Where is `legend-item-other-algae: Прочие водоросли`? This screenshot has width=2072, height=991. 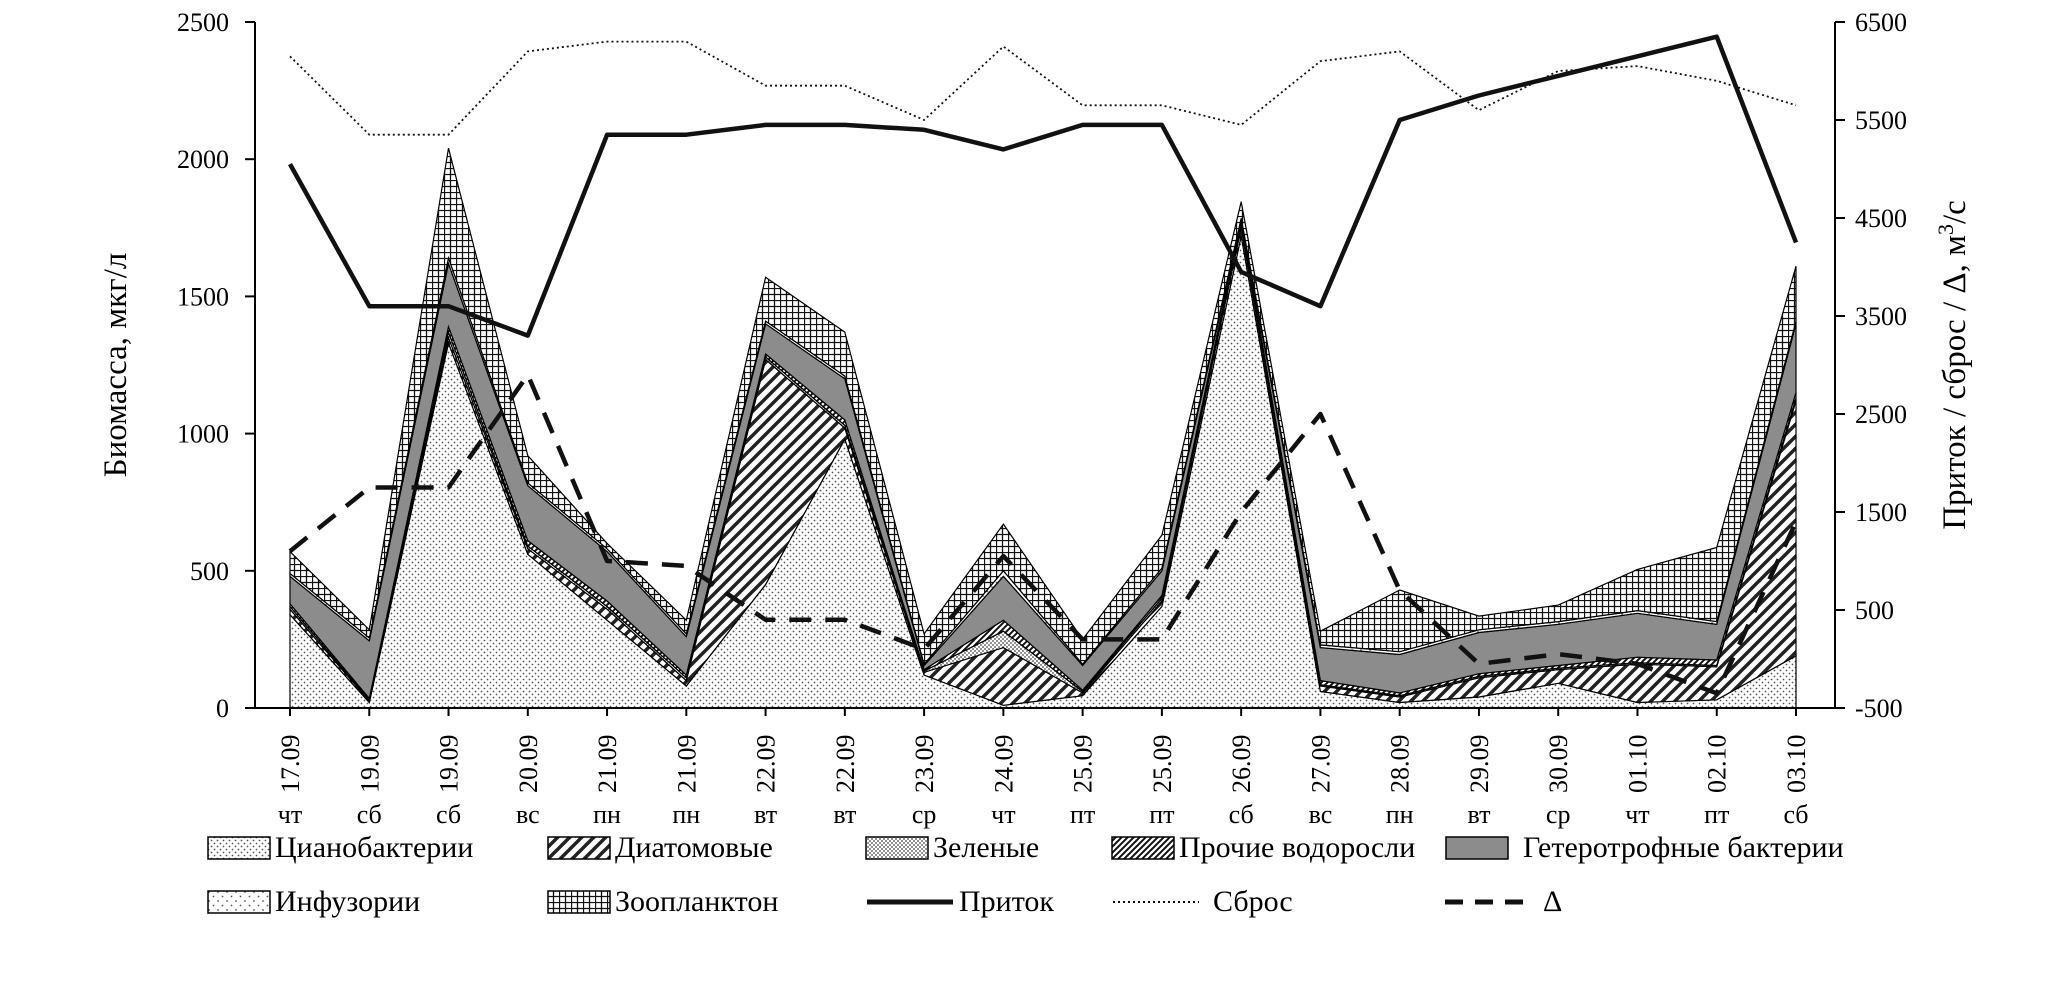
legend-item-other-algae: Прочие водоросли is located at coordinates (1263, 848).